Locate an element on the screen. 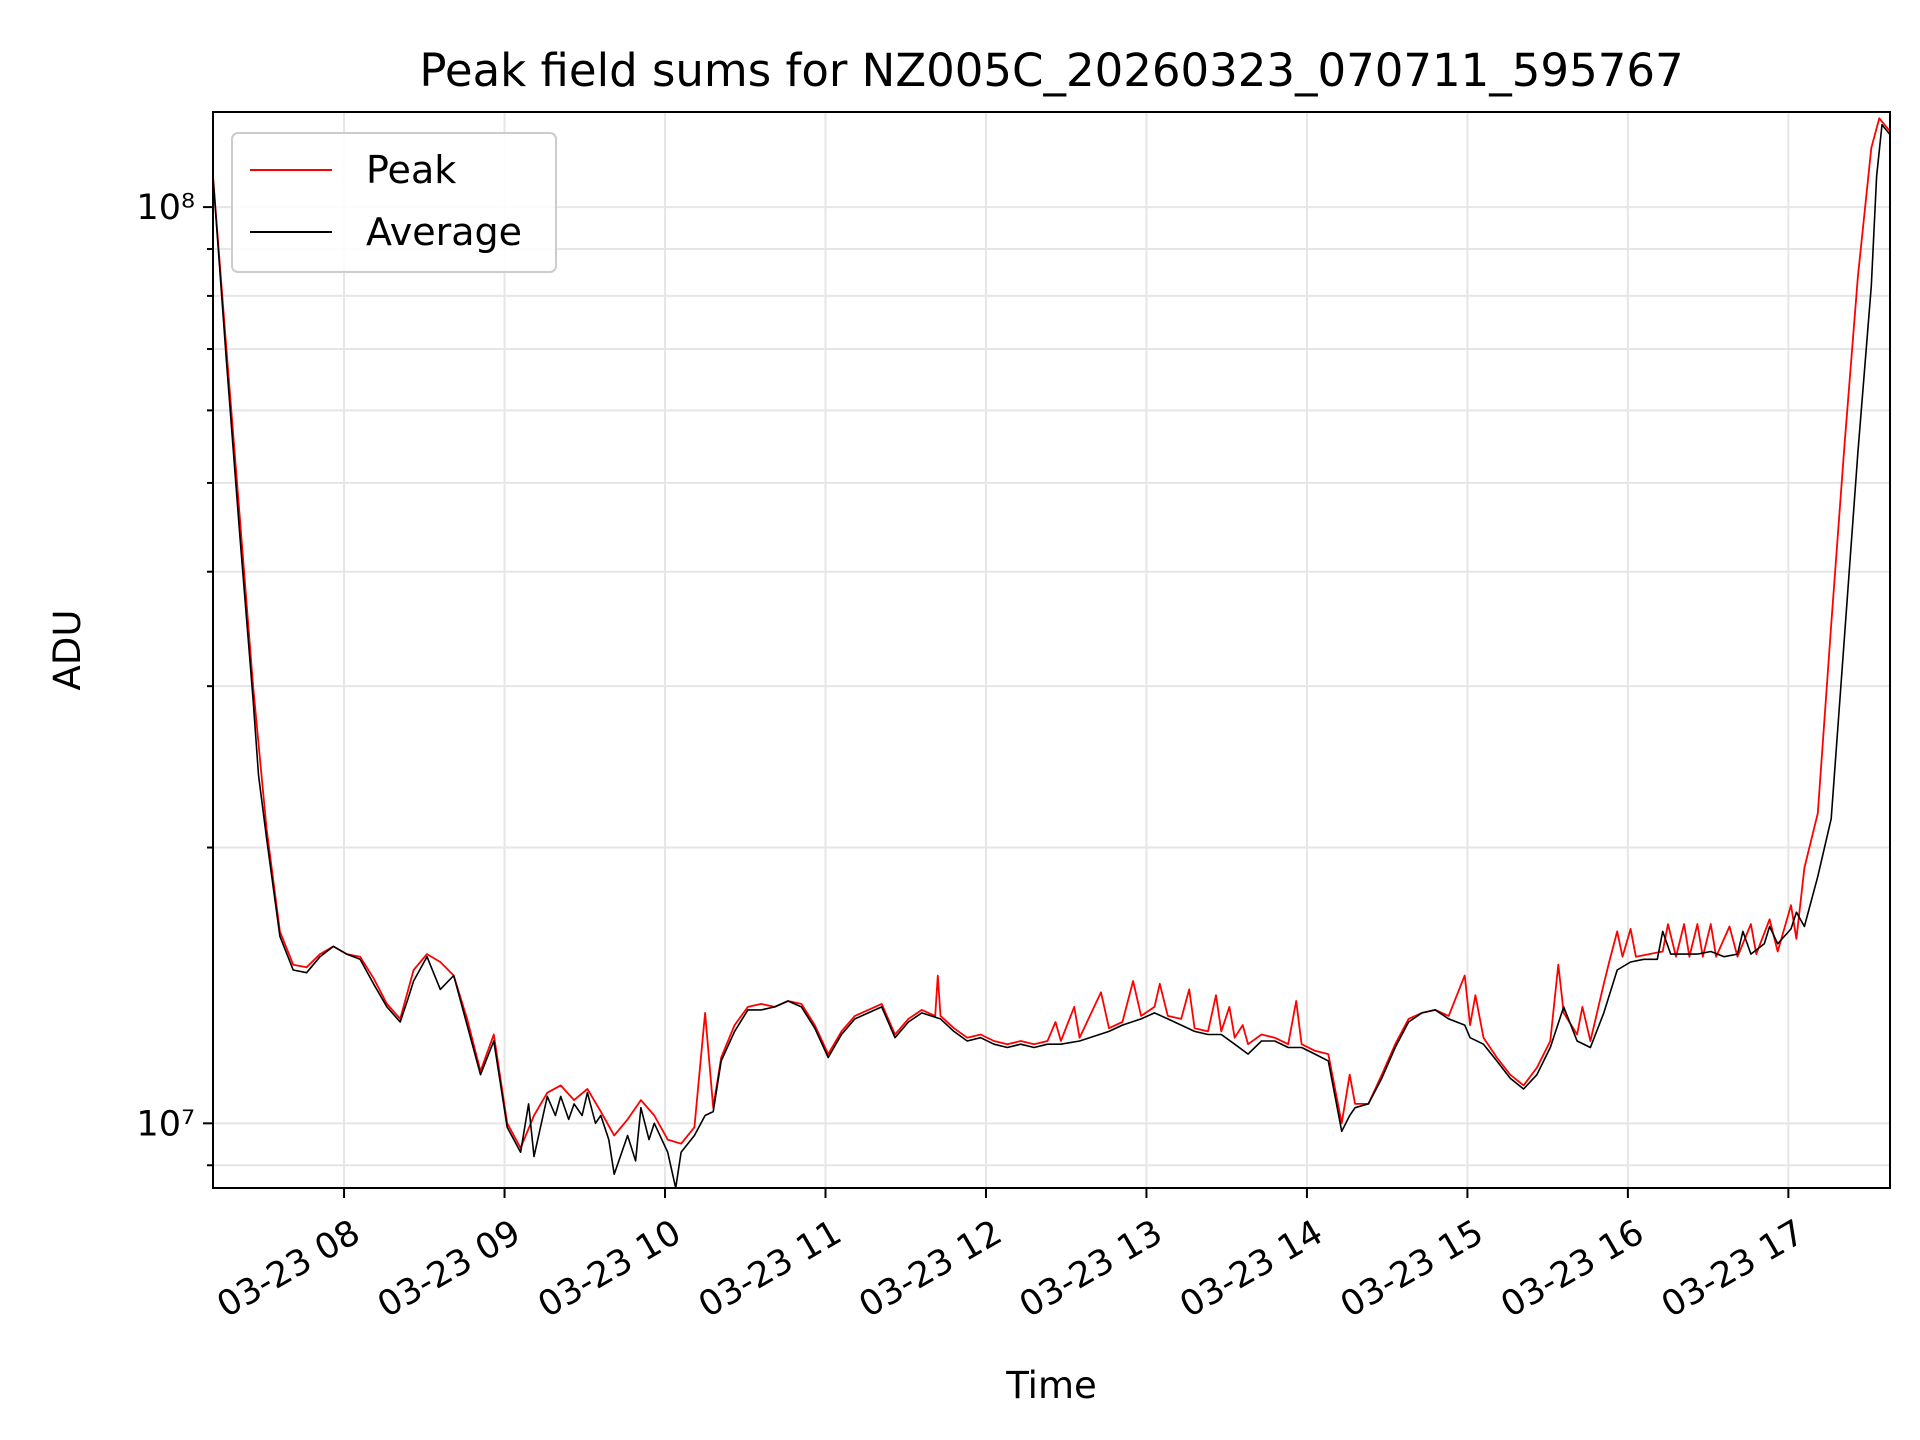 This screenshot has width=1920, height=1440. x-axis-label: Time is located at coordinates (1051, 1385).